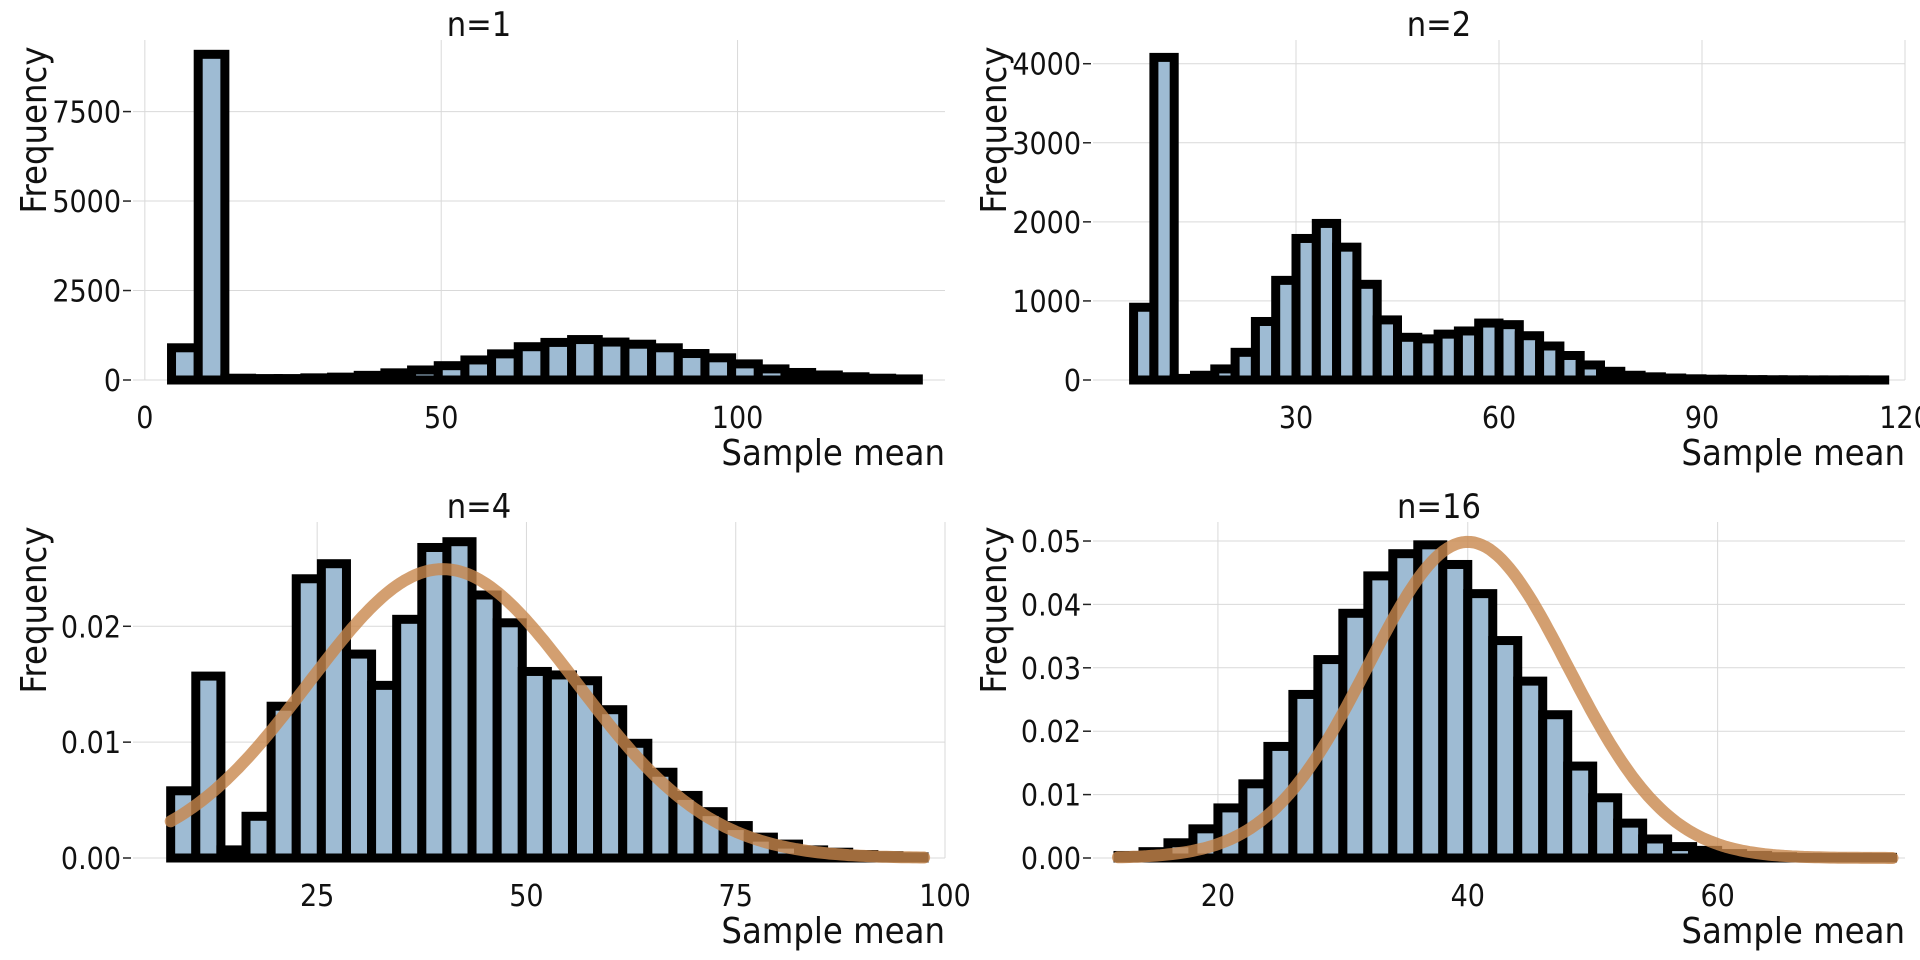 This screenshot has height=960, width=1920. What do you see at coordinates (736, 896) in the screenshot?
I see `x-tick-label: 75` at bounding box center [736, 896].